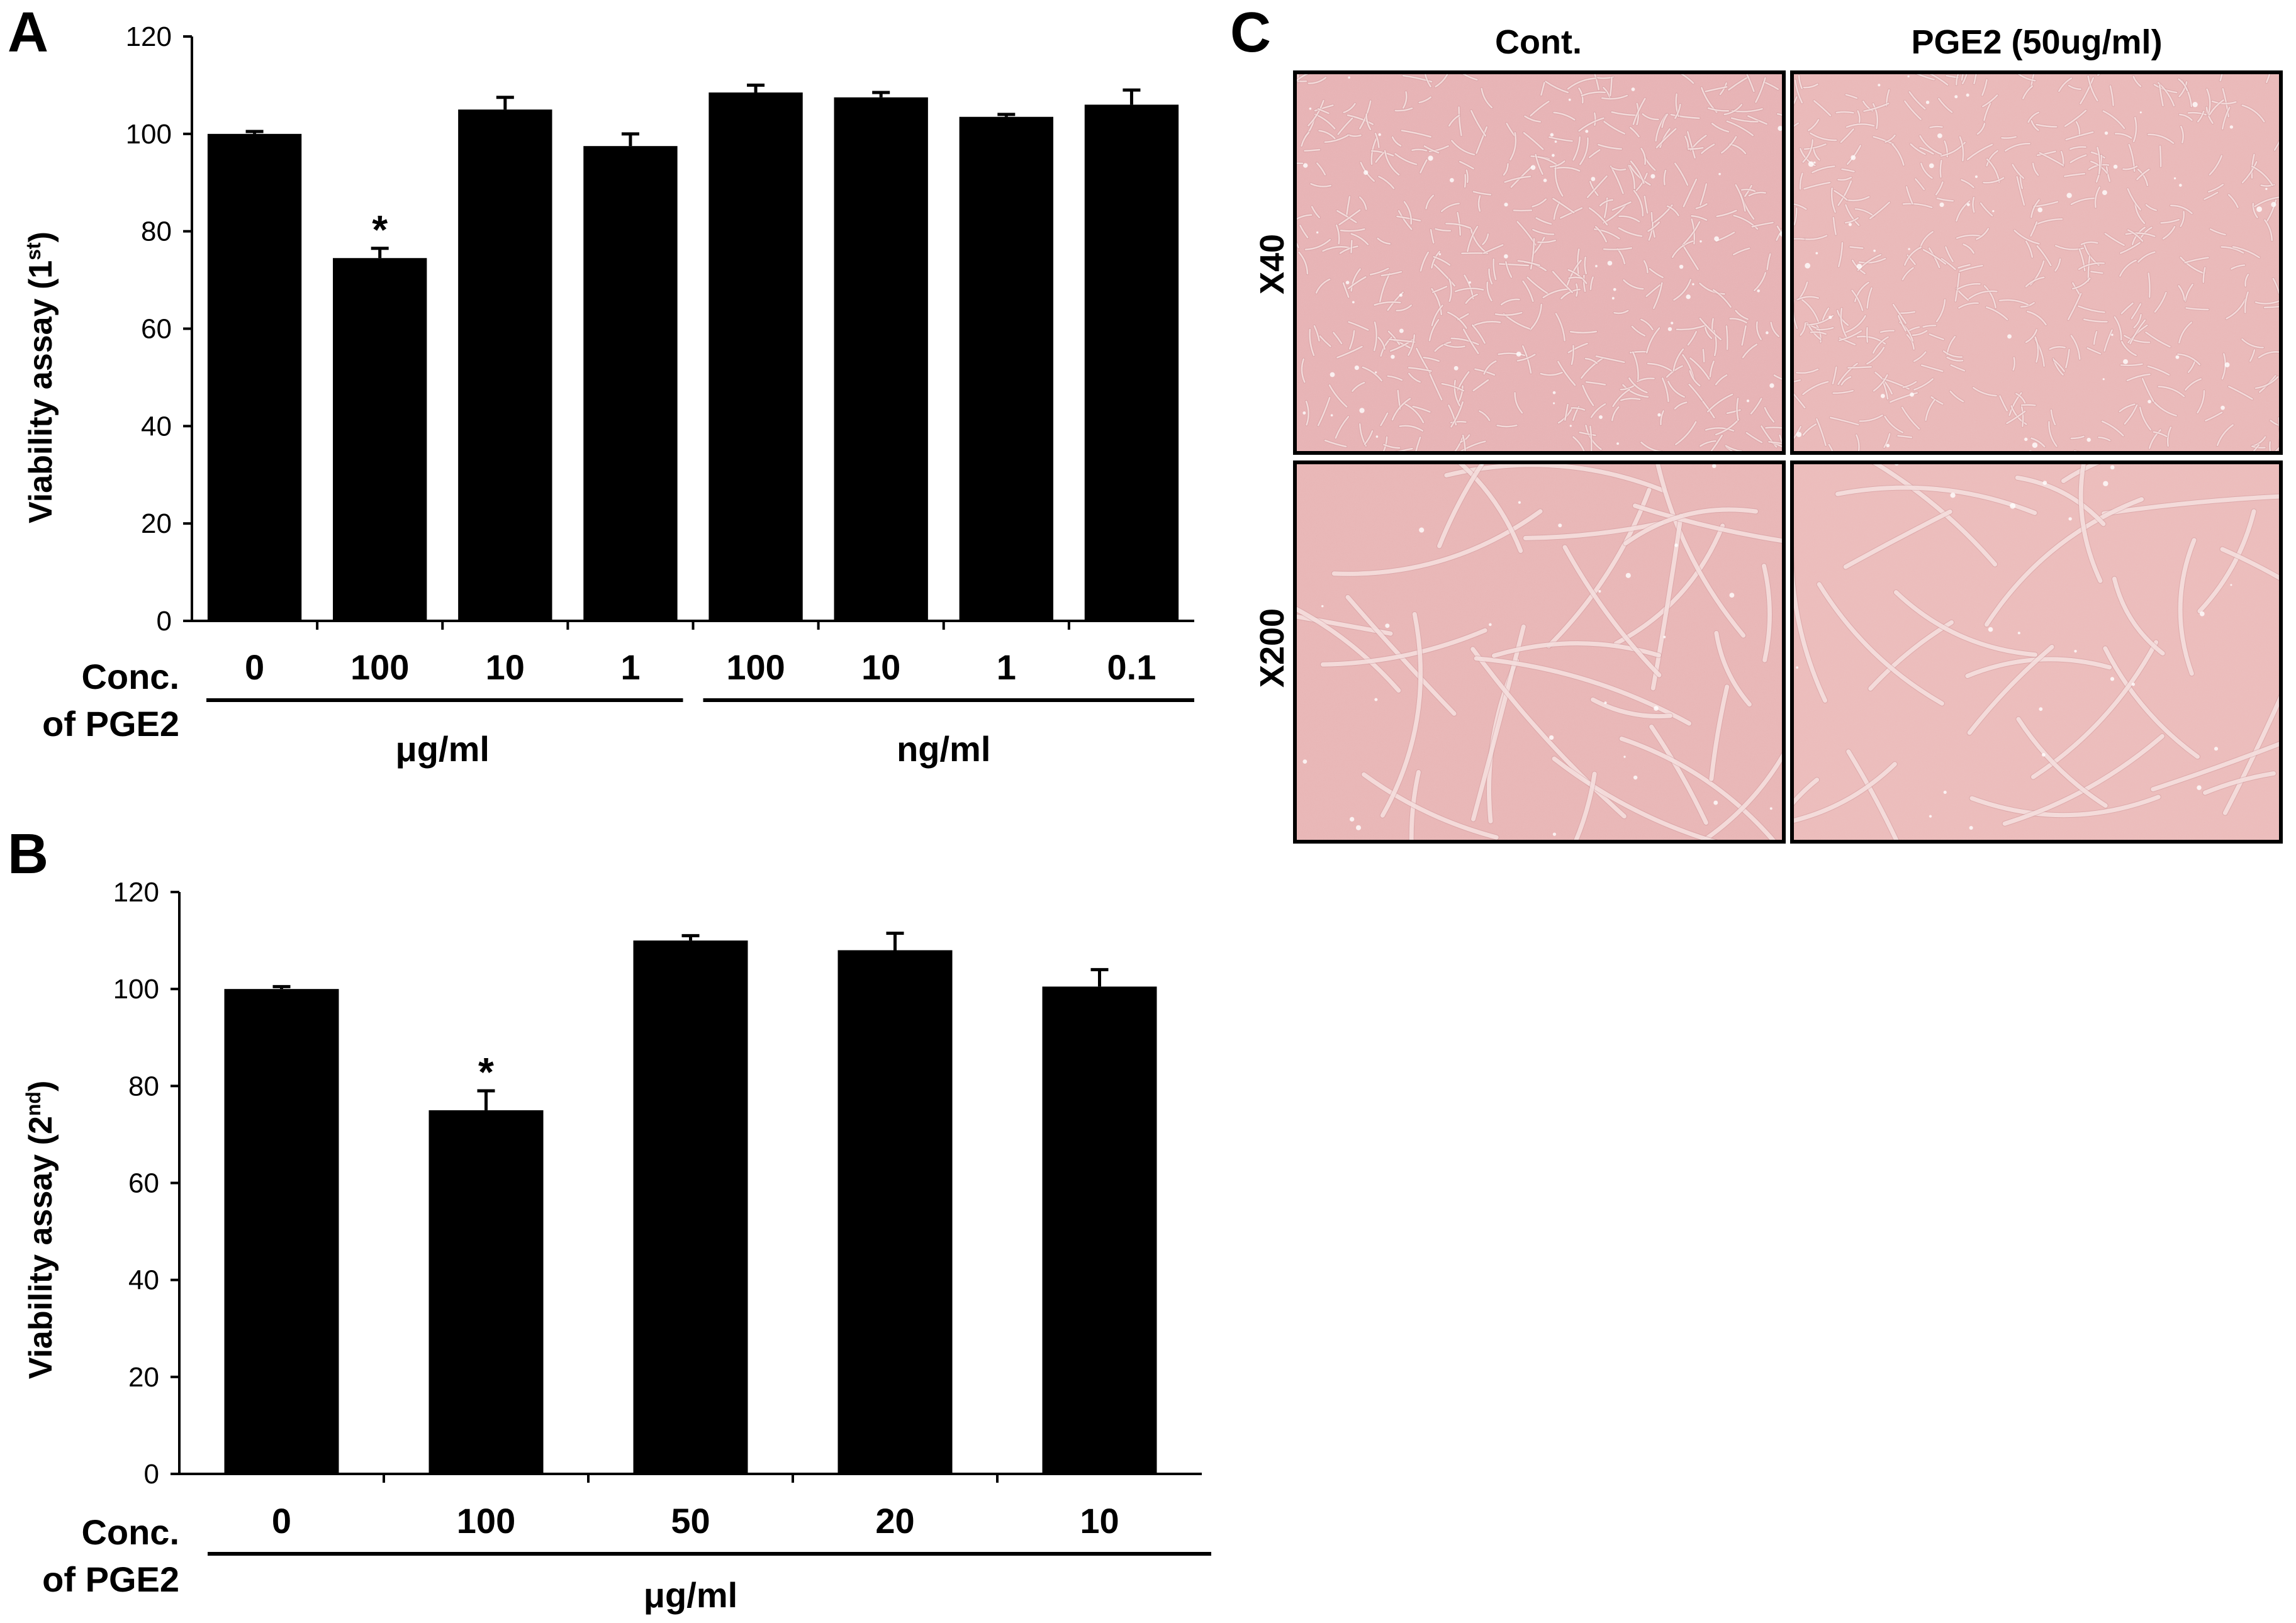 Image resolution: width=2296 pixels, height=1623 pixels. I want to click on chart-a-y-axis-title: Viability assay (1st), so click(40, 377).